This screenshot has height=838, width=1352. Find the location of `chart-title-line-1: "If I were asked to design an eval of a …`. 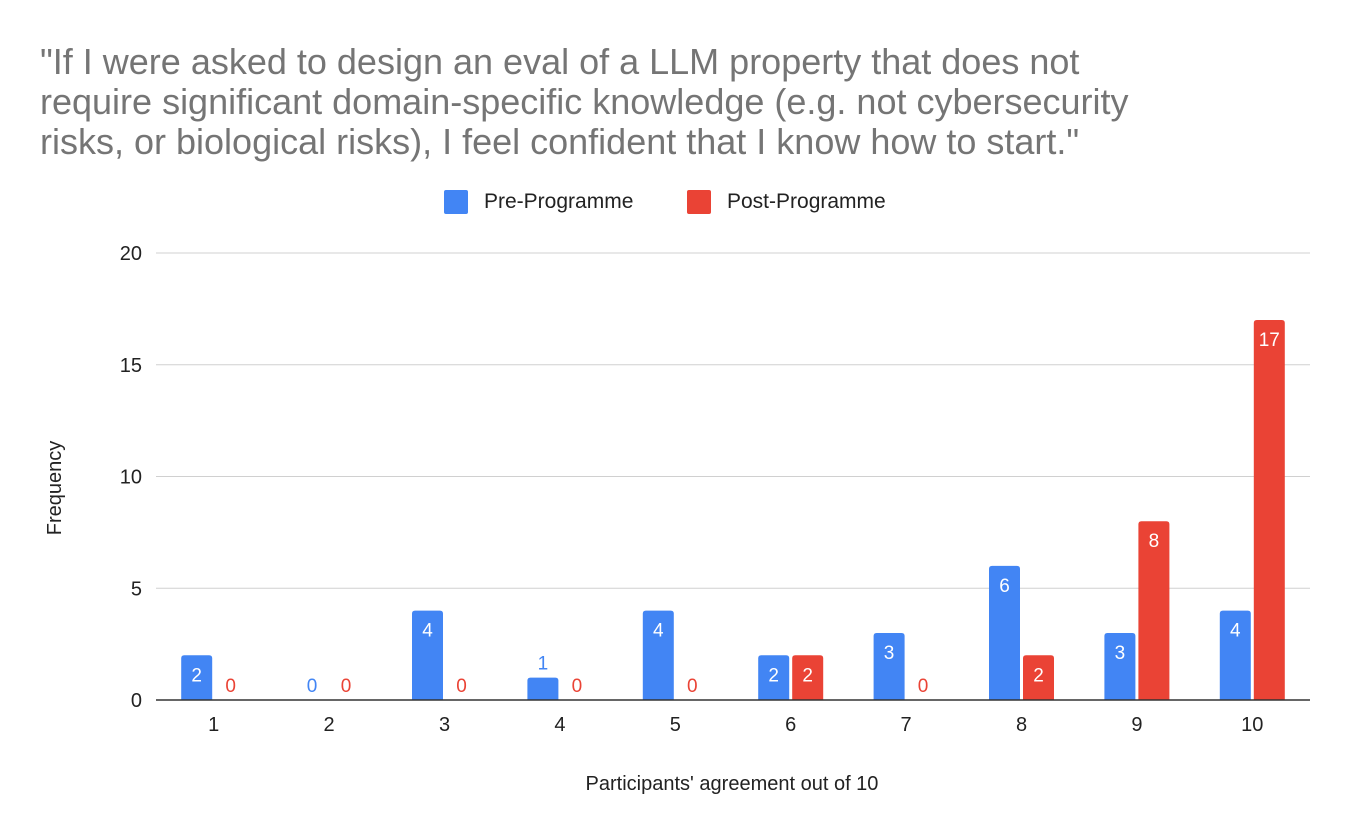

chart-title-line-1: "If I were asked to design an eval of a … is located at coordinates (560, 61).